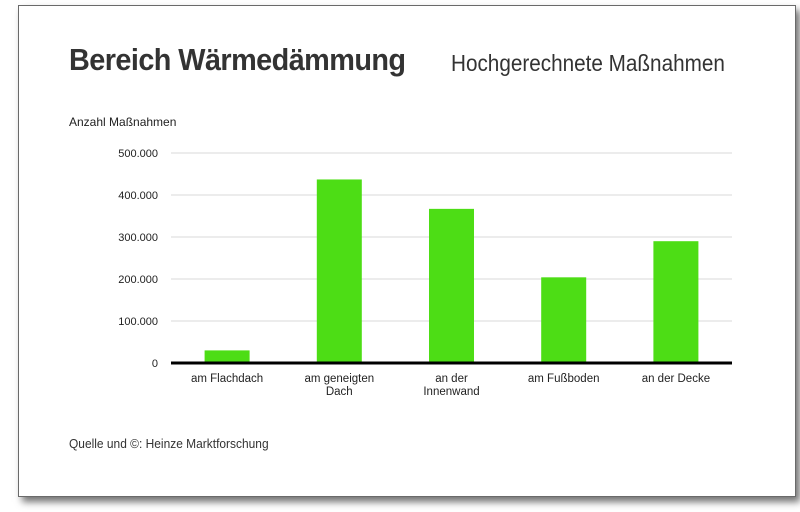 This screenshot has width=800, height=512. What do you see at coordinates (588, 63) in the screenshot?
I see `chart-subtitle: Hochgerechnete Maßnahmen` at bounding box center [588, 63].